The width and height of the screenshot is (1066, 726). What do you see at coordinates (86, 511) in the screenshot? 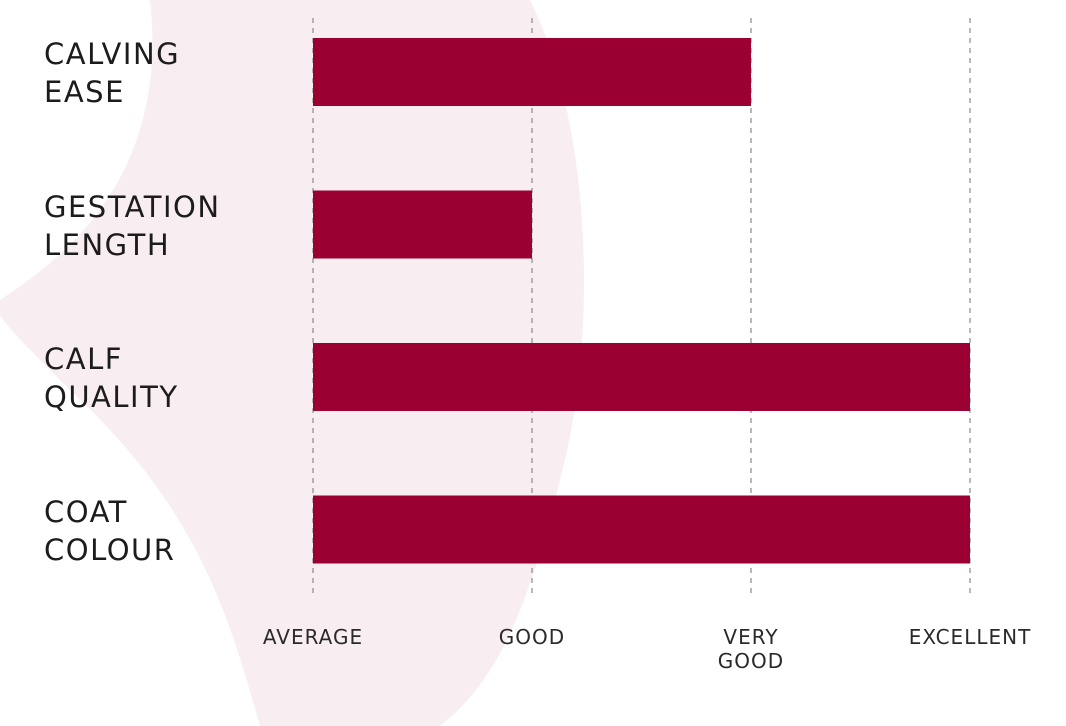
I see `category-label-line: COAT` at bounding box center [86, 511].